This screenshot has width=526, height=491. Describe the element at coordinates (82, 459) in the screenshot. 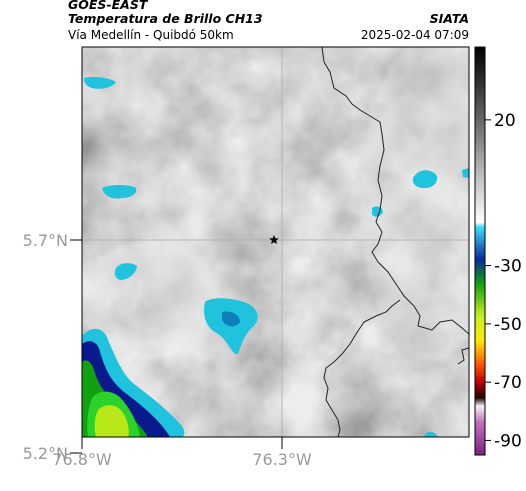

I see `lon-tick-label-0: 76.8°W` at that location.